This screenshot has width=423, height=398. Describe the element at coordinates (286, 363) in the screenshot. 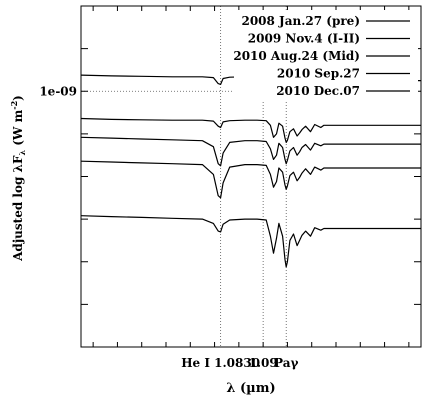

I see `x-tick-label-2: Paγ` at that location.